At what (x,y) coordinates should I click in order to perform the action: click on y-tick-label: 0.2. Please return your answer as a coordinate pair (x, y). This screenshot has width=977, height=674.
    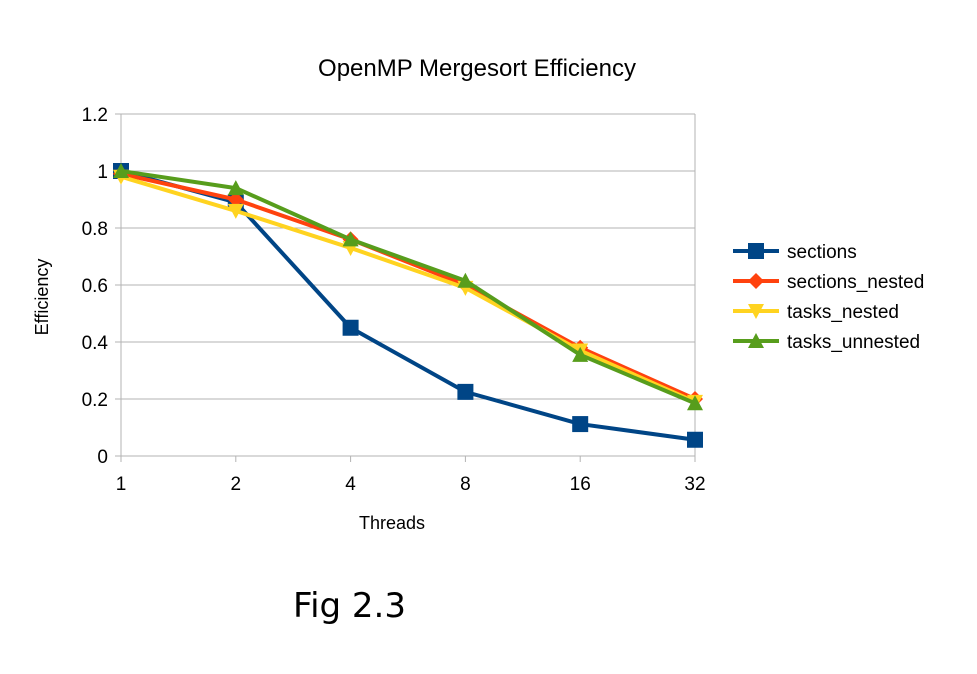
    Looking at the image, I should click on (95, 400).